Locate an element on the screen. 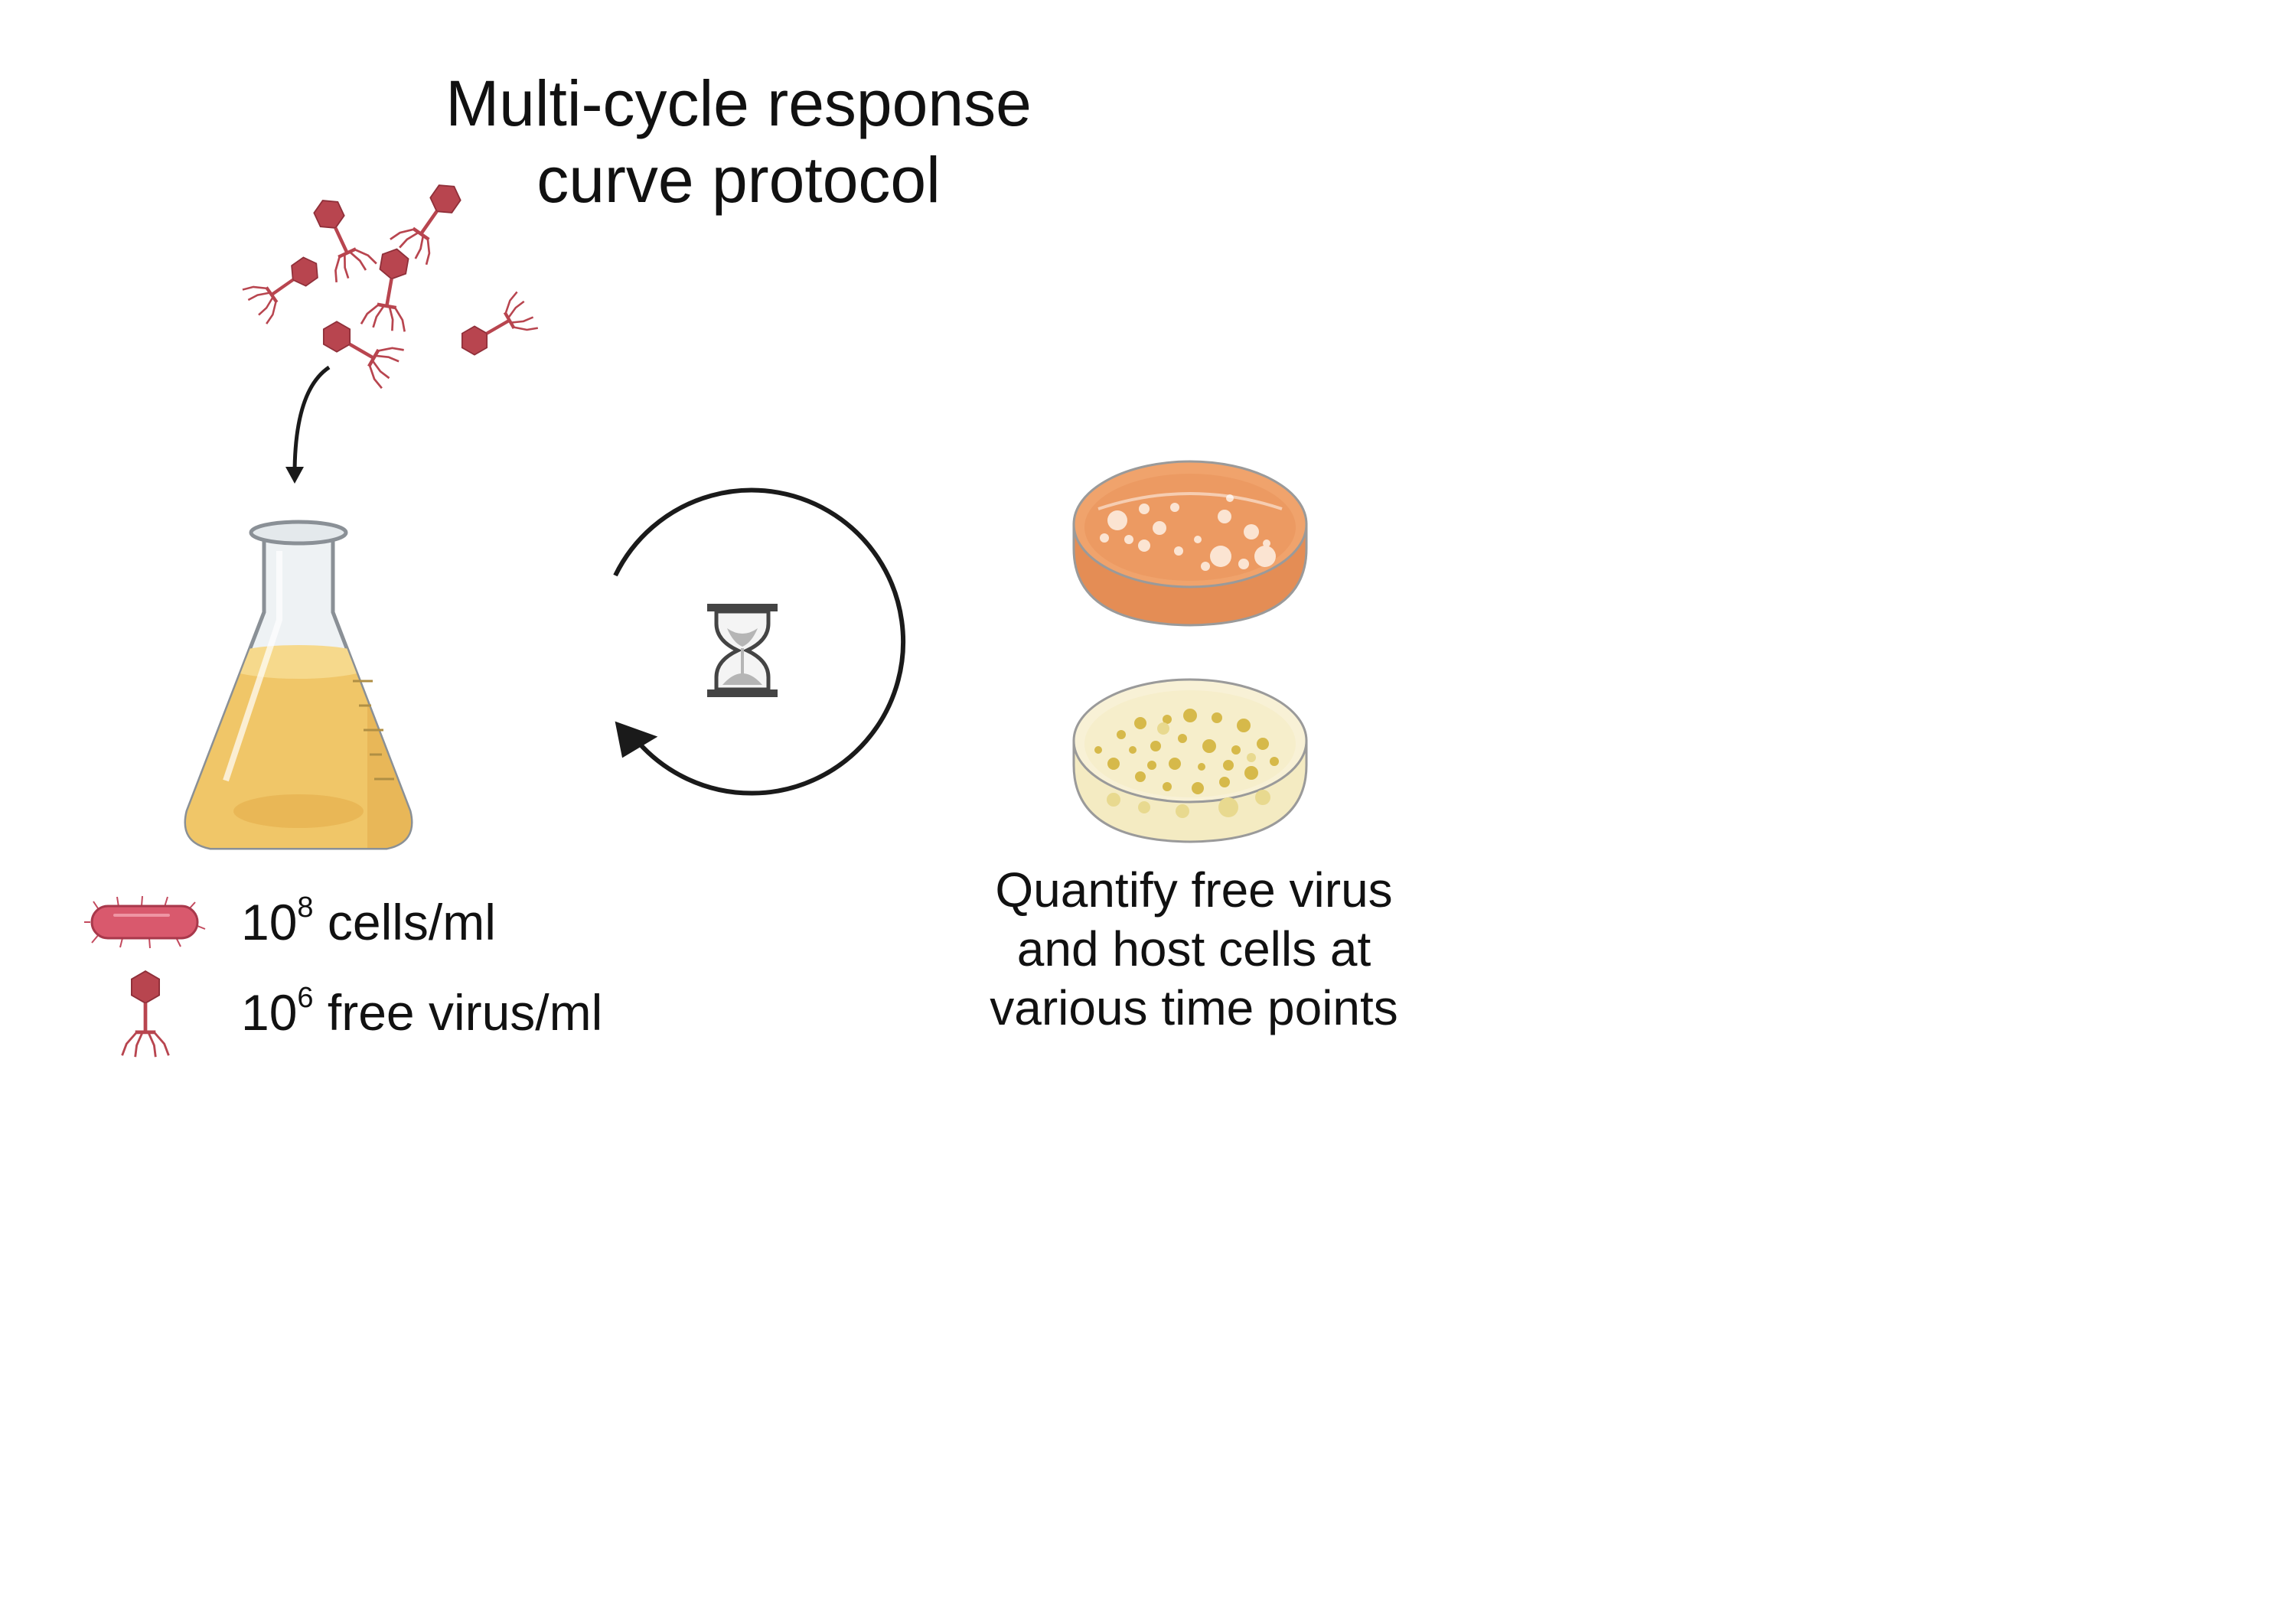 Image resolution: width=2296 pixels, height=1607 pixels. legend-virus: 106 free virus/ml is located at coordinates (421, 1017).